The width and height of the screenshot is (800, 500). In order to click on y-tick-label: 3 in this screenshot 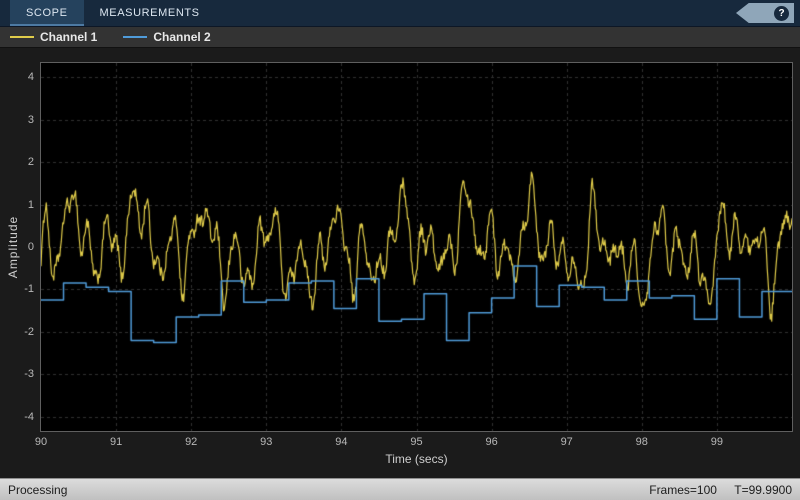, I will do `click(30, 119)`.